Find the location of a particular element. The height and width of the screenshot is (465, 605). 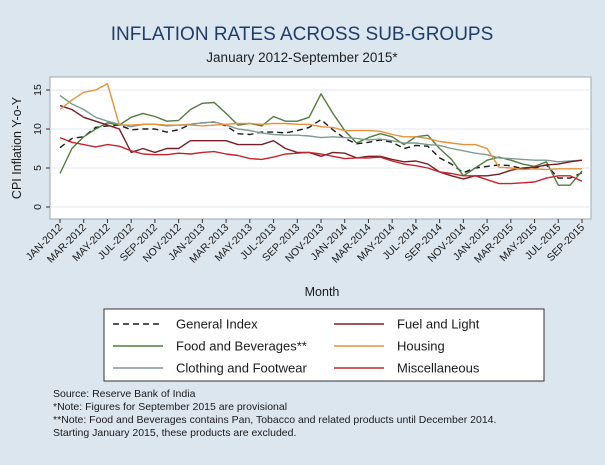

y-axis-ticks: 0 5 10 15 is located at coordinates (41, 147).